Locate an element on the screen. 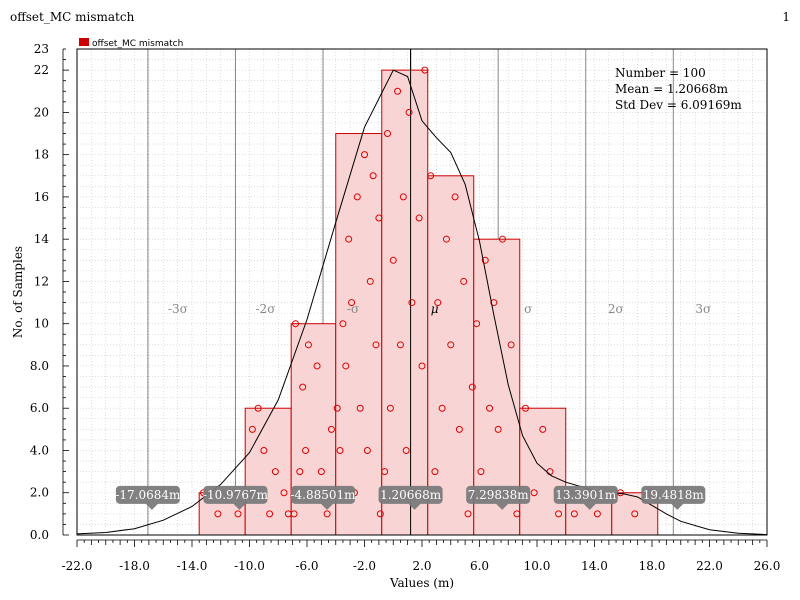  x-tick-label: 6.0 is located at coordinates (479, 566).